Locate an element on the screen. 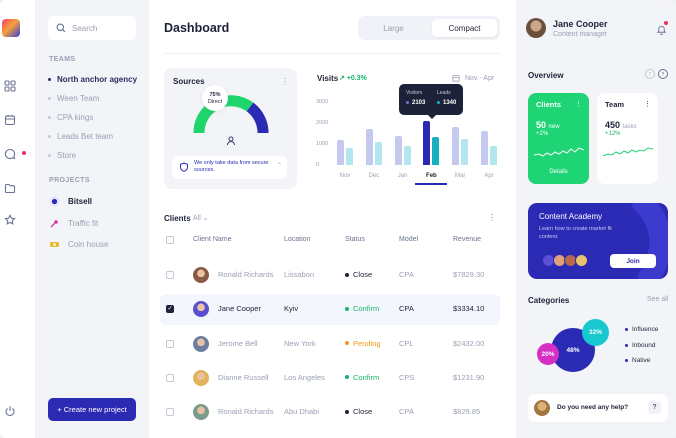 This screenshot has height=438, width=676. grid-icon is located at coordinates (10, 86).